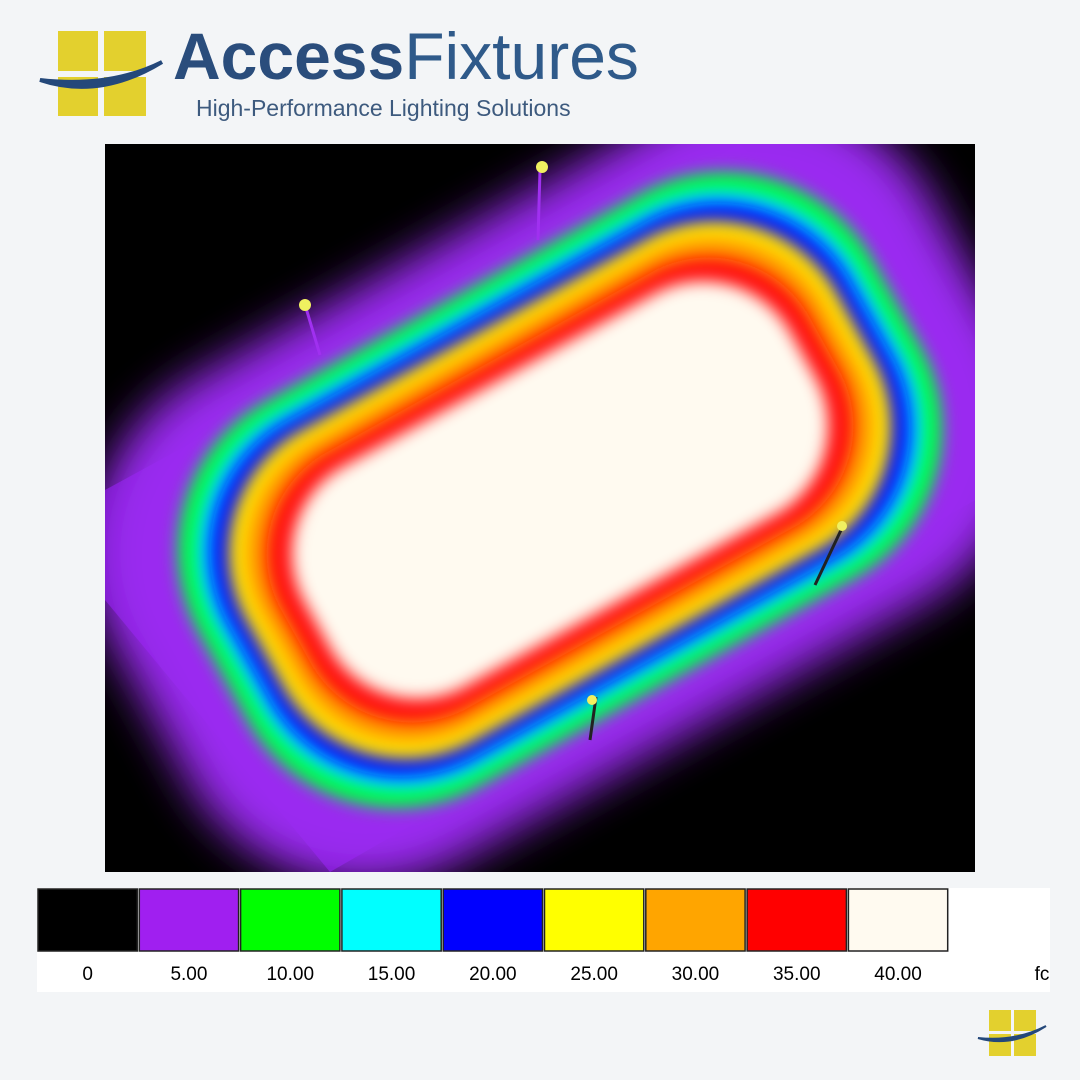 Image resolution: width=1080 pixels, height=1080 pixels. What do you see at coordinates (290, 974) in the screenshot?
I see `legend-label: 10.00` at bounding box center [290, 974].